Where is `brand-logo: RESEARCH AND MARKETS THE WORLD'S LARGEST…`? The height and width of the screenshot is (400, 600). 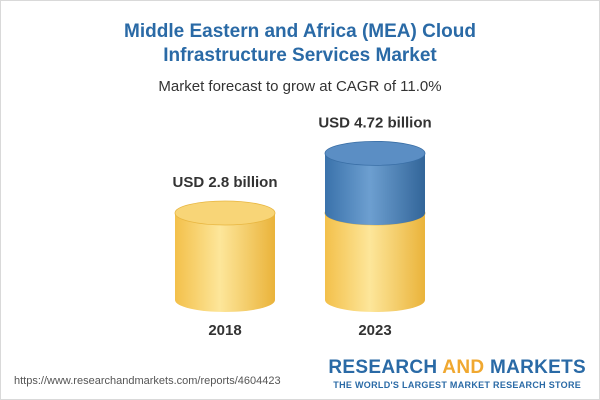
brand-logo: RESEARCH AND MARKETS THE WORLD'S LARGEST… is located at coordinates (457, 374).